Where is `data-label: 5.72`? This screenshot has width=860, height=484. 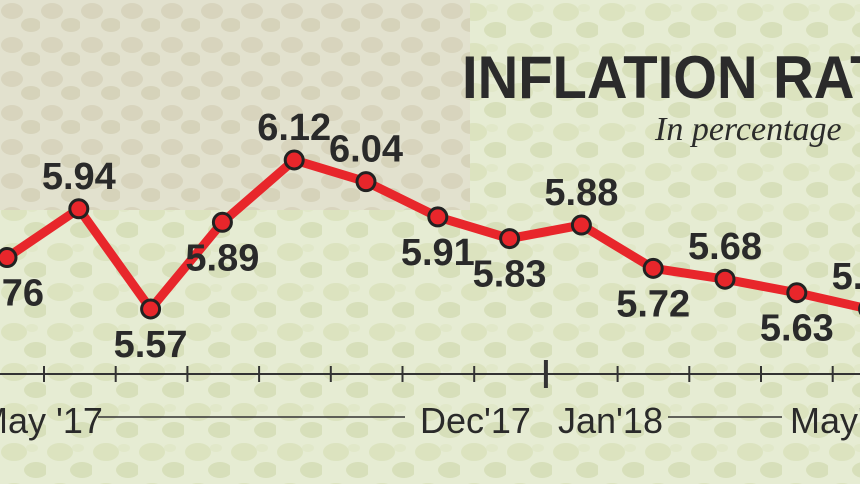 data-label: 5.72 is located at coordinates (653, 304).